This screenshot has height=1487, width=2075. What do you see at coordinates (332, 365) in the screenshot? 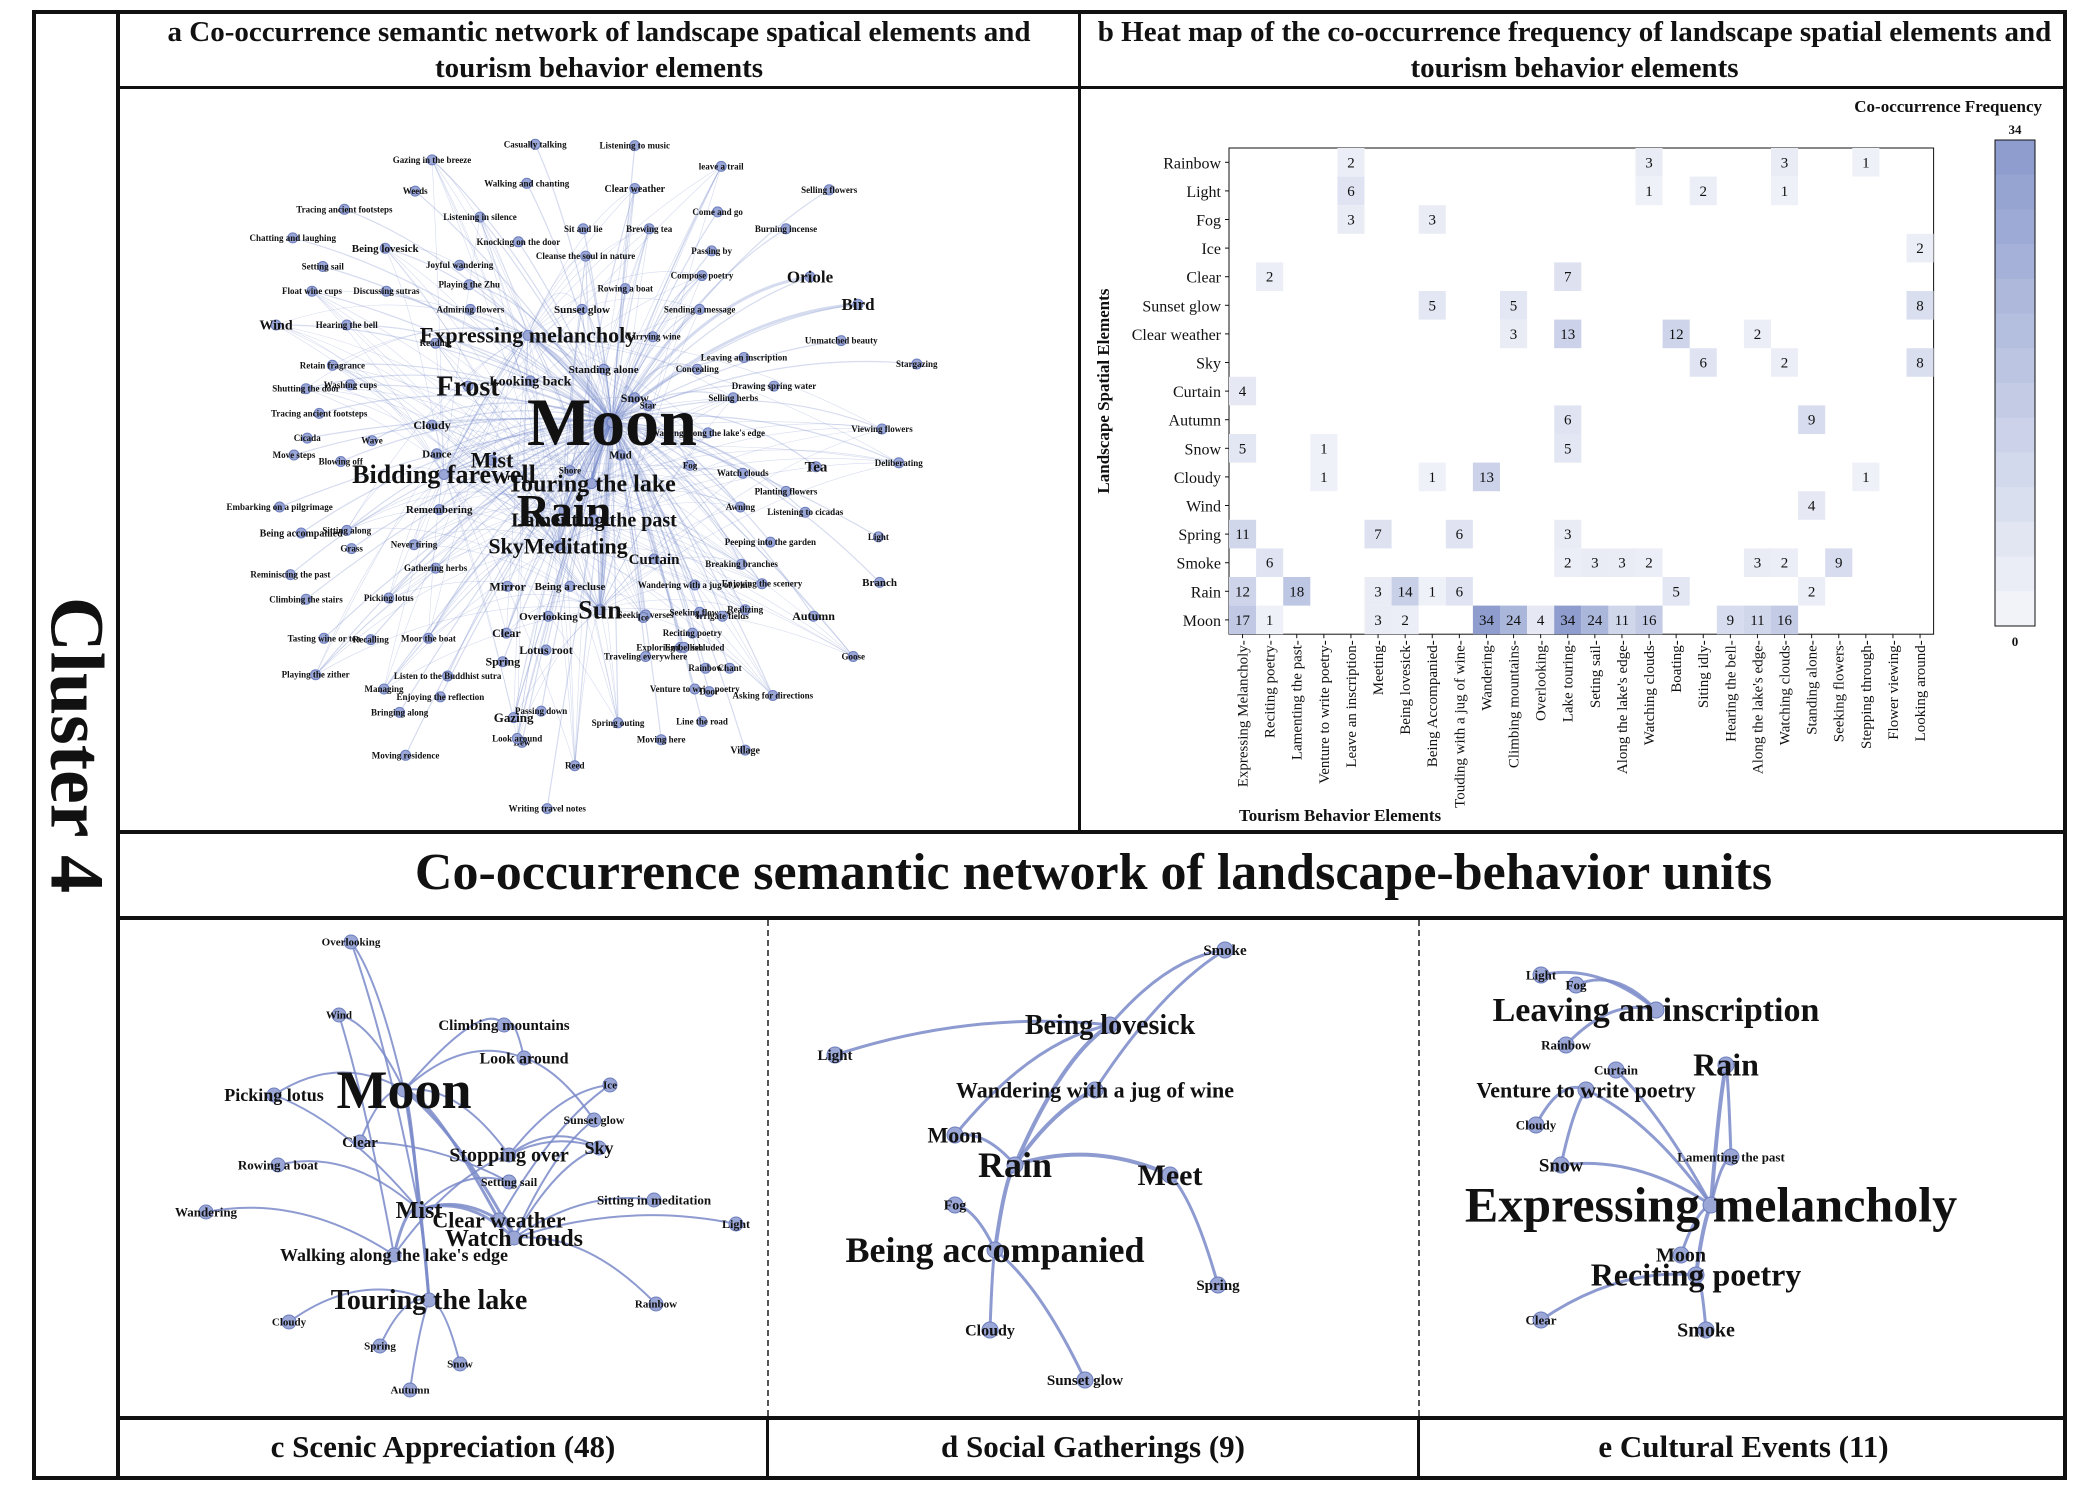
I see `node-retain-fragrance` at bounding box center [332, 365].